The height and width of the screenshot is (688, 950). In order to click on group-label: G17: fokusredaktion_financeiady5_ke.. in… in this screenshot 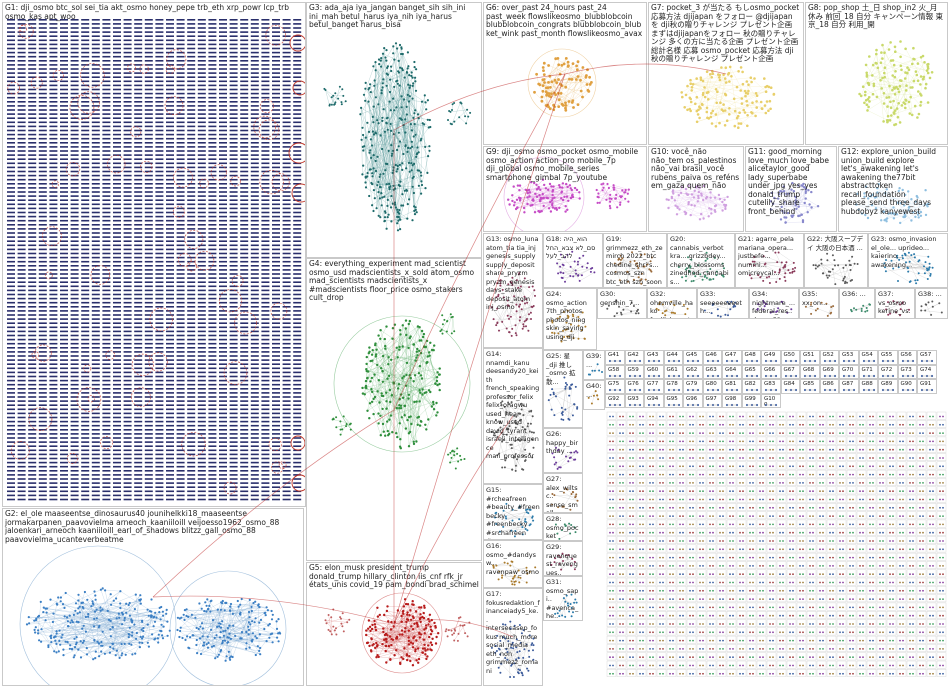, I will do `click(513, 632)`.